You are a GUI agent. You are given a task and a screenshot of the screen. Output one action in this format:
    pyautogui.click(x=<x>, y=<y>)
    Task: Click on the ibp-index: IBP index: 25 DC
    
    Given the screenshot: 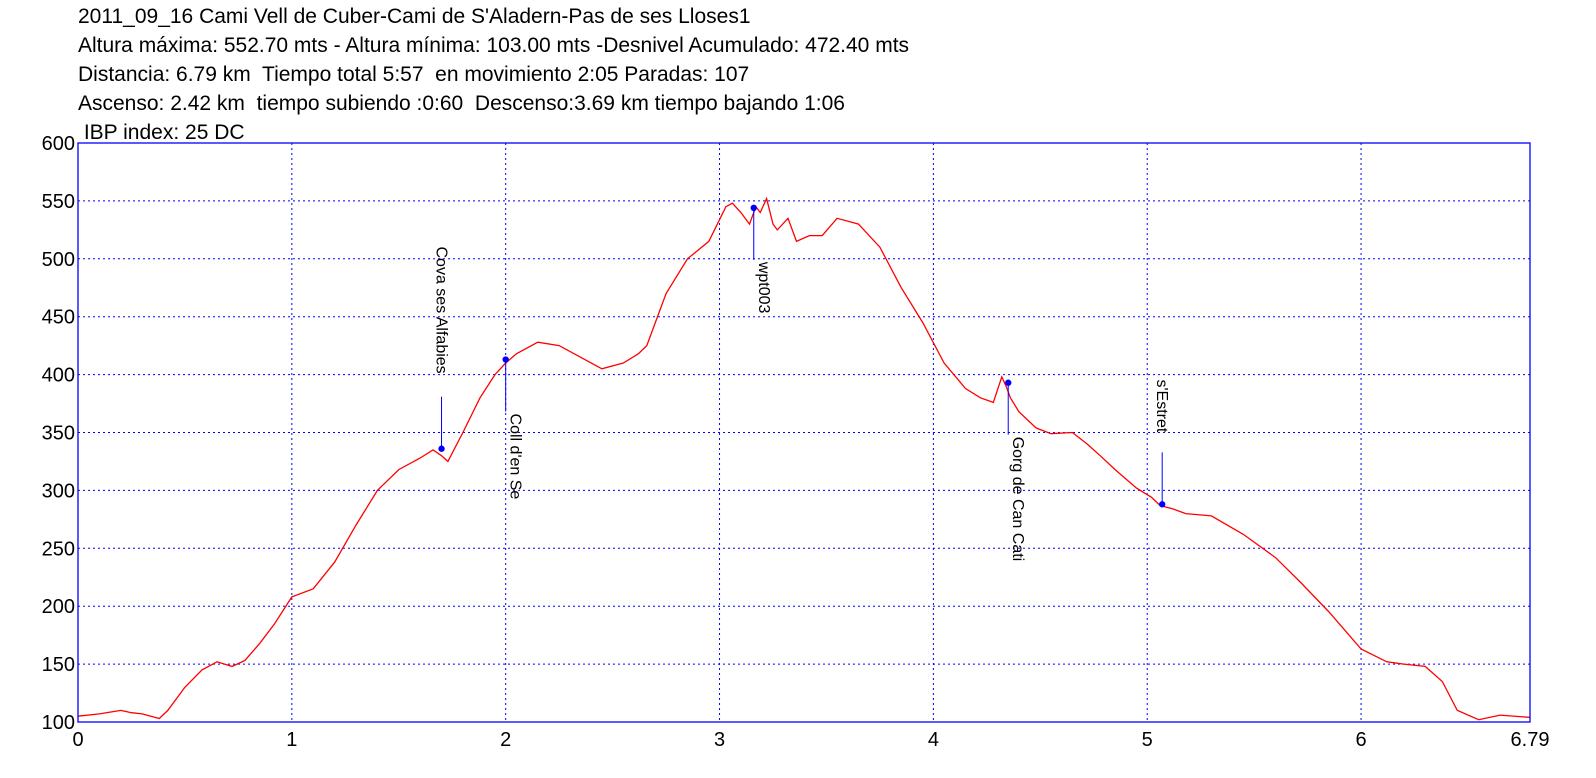 What is the action you would take?
    pyautogui.click(x=161, y=132)
    